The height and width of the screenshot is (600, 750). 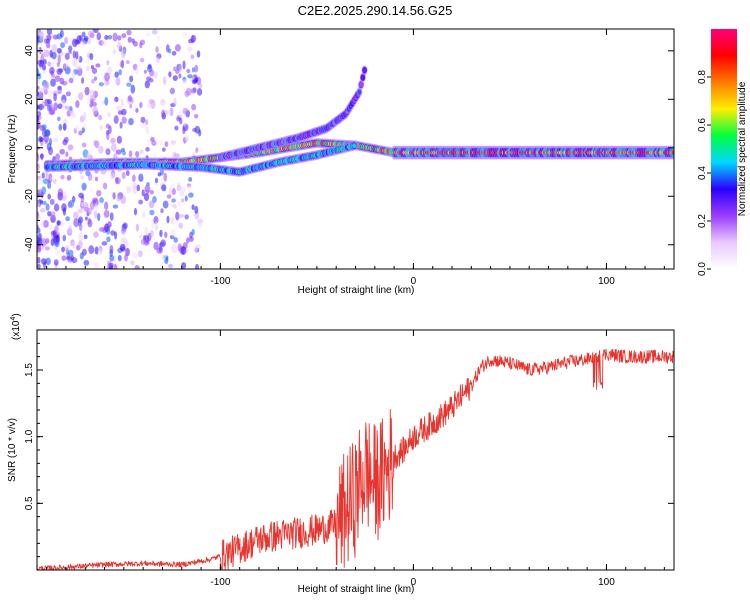 I want to click on snr-y-tick-label: 1.0, so click(x=29, y=436).